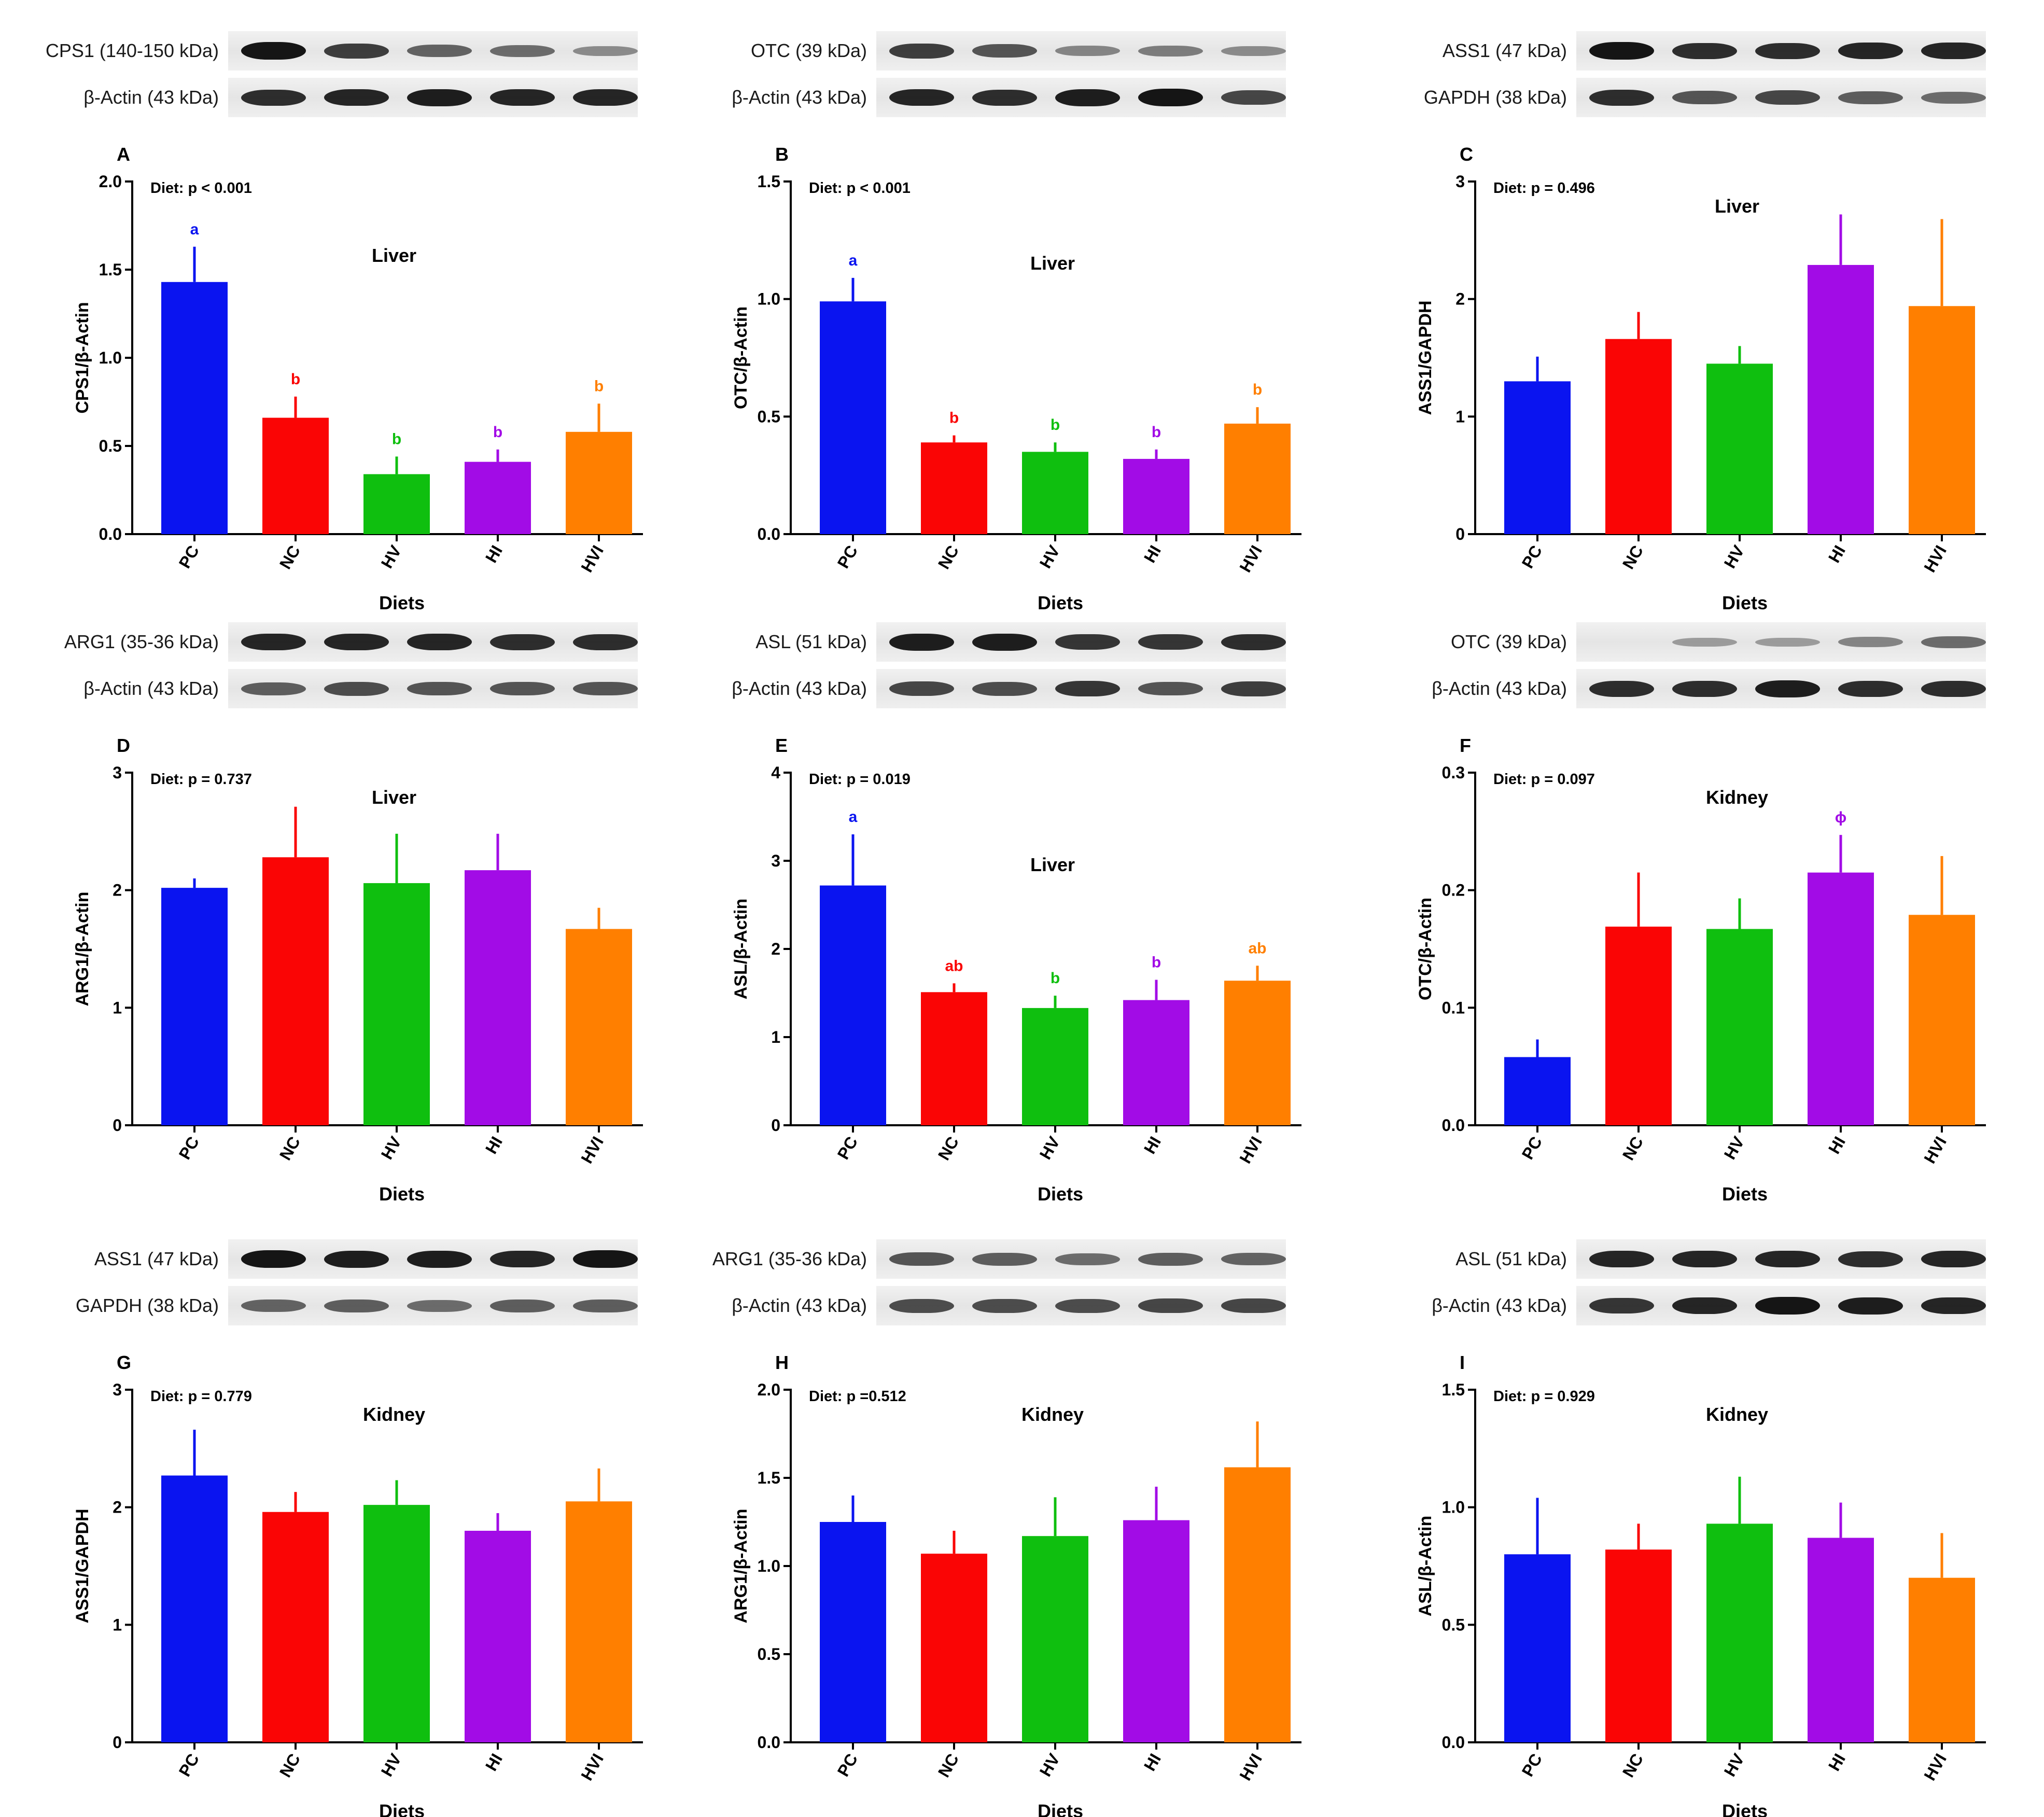  What do you see at coordinates (781, 745) in the screenshot?
I see `panel-letter: E` at bounding box center [781, 745].